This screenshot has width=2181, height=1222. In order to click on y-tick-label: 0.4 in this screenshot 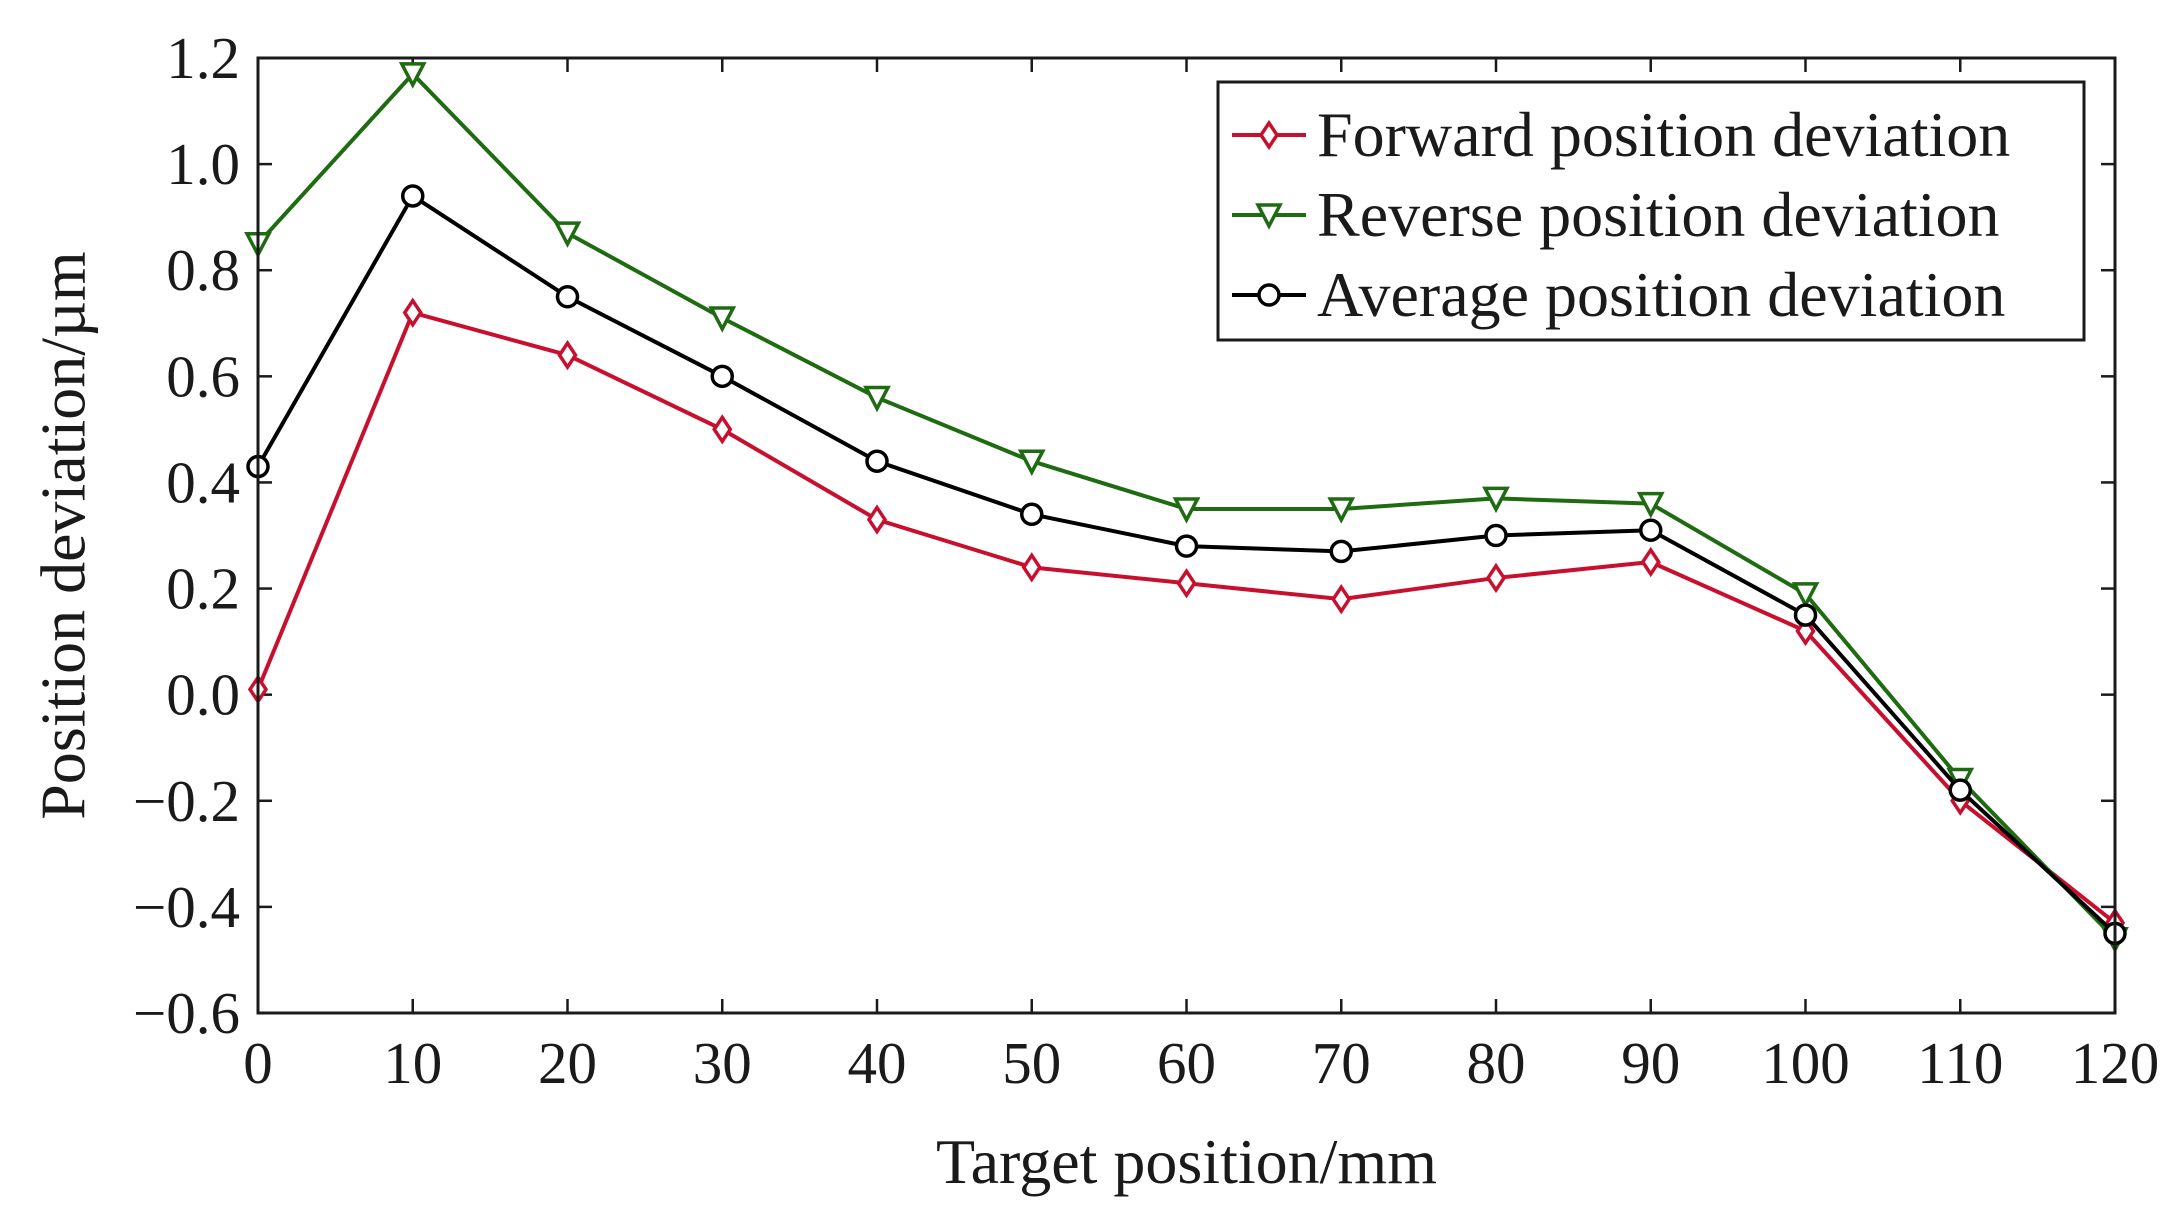, I will do `click(203, 482)`.